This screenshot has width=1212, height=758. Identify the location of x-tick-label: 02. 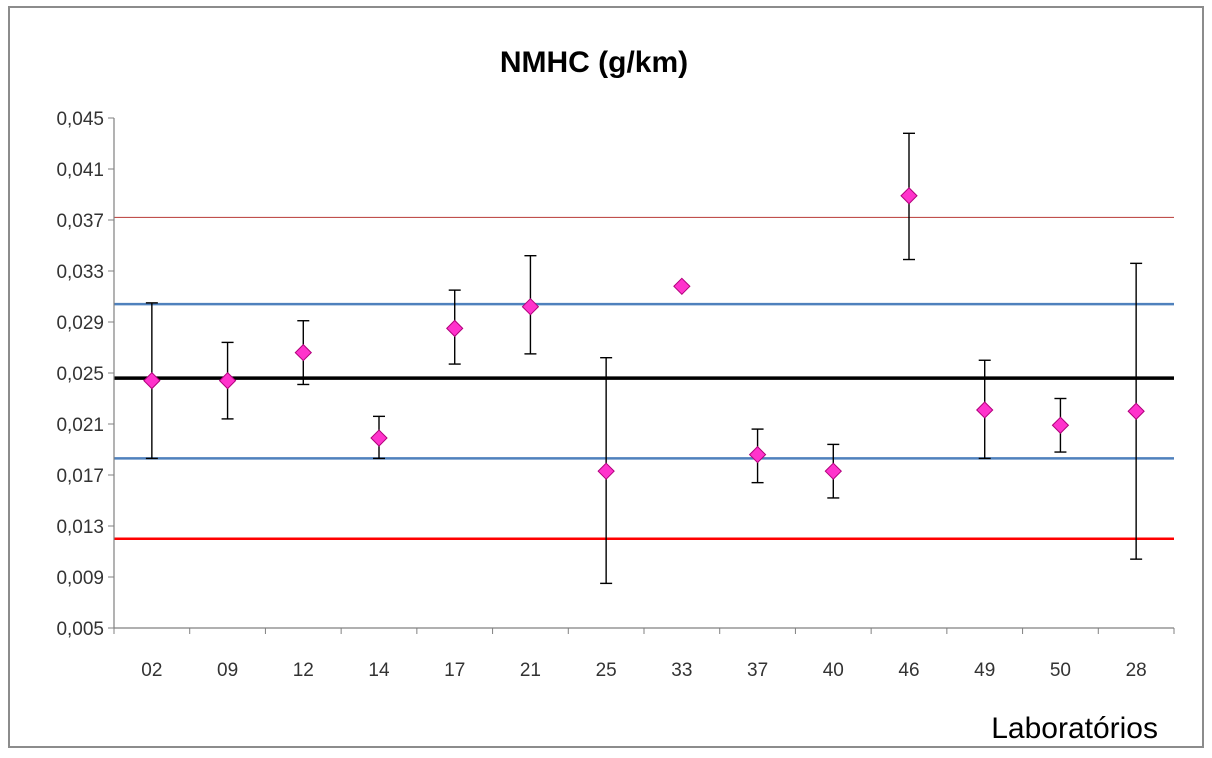
(151, 670).